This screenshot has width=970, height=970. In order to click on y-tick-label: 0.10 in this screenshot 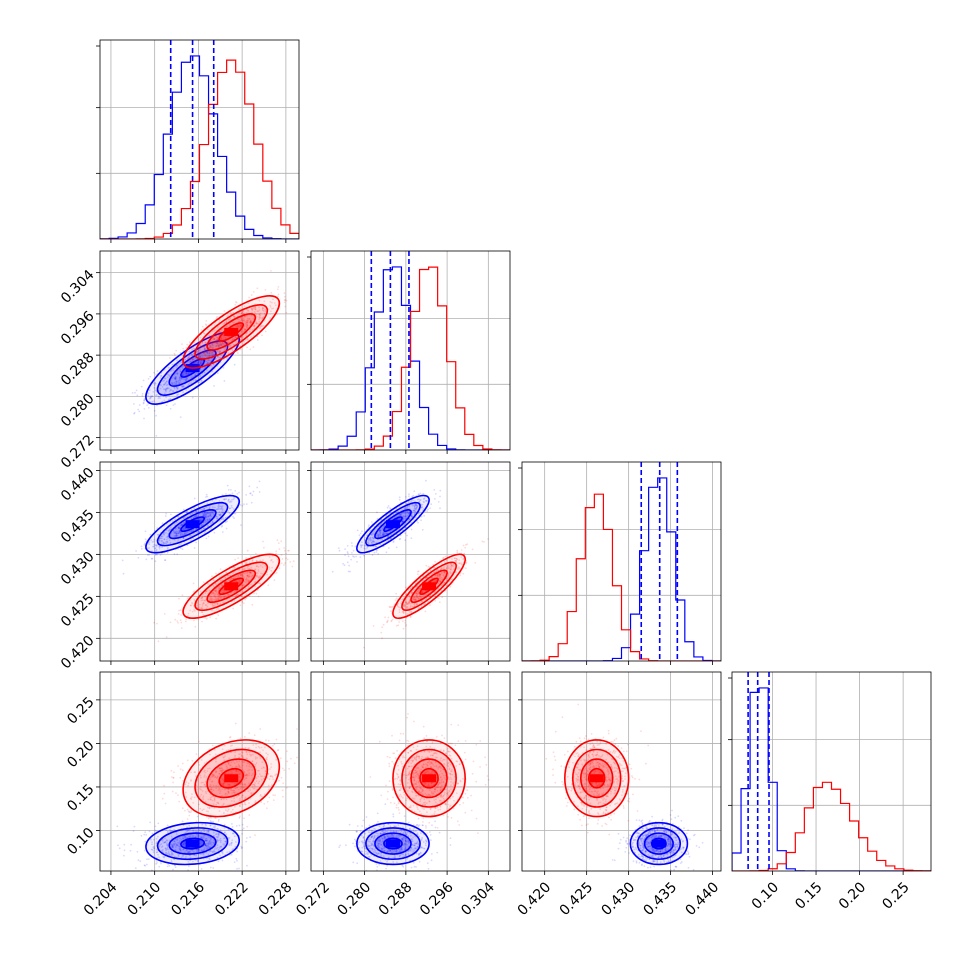, I will do `click(80, 841)`.